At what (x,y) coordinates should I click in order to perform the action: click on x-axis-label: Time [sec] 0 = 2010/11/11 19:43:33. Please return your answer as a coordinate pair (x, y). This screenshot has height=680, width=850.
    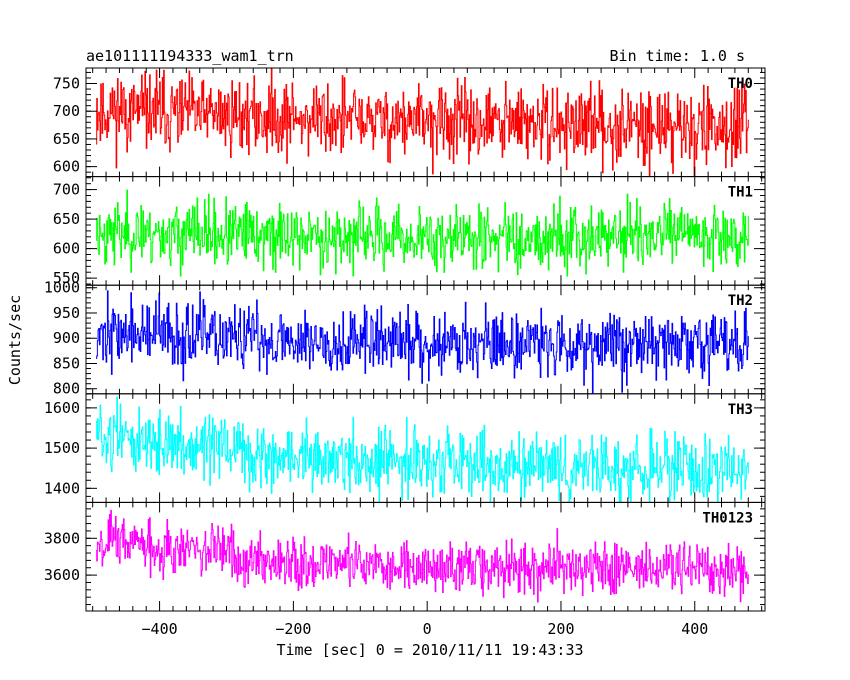
    Looking at the image, I should click on (429, 650).